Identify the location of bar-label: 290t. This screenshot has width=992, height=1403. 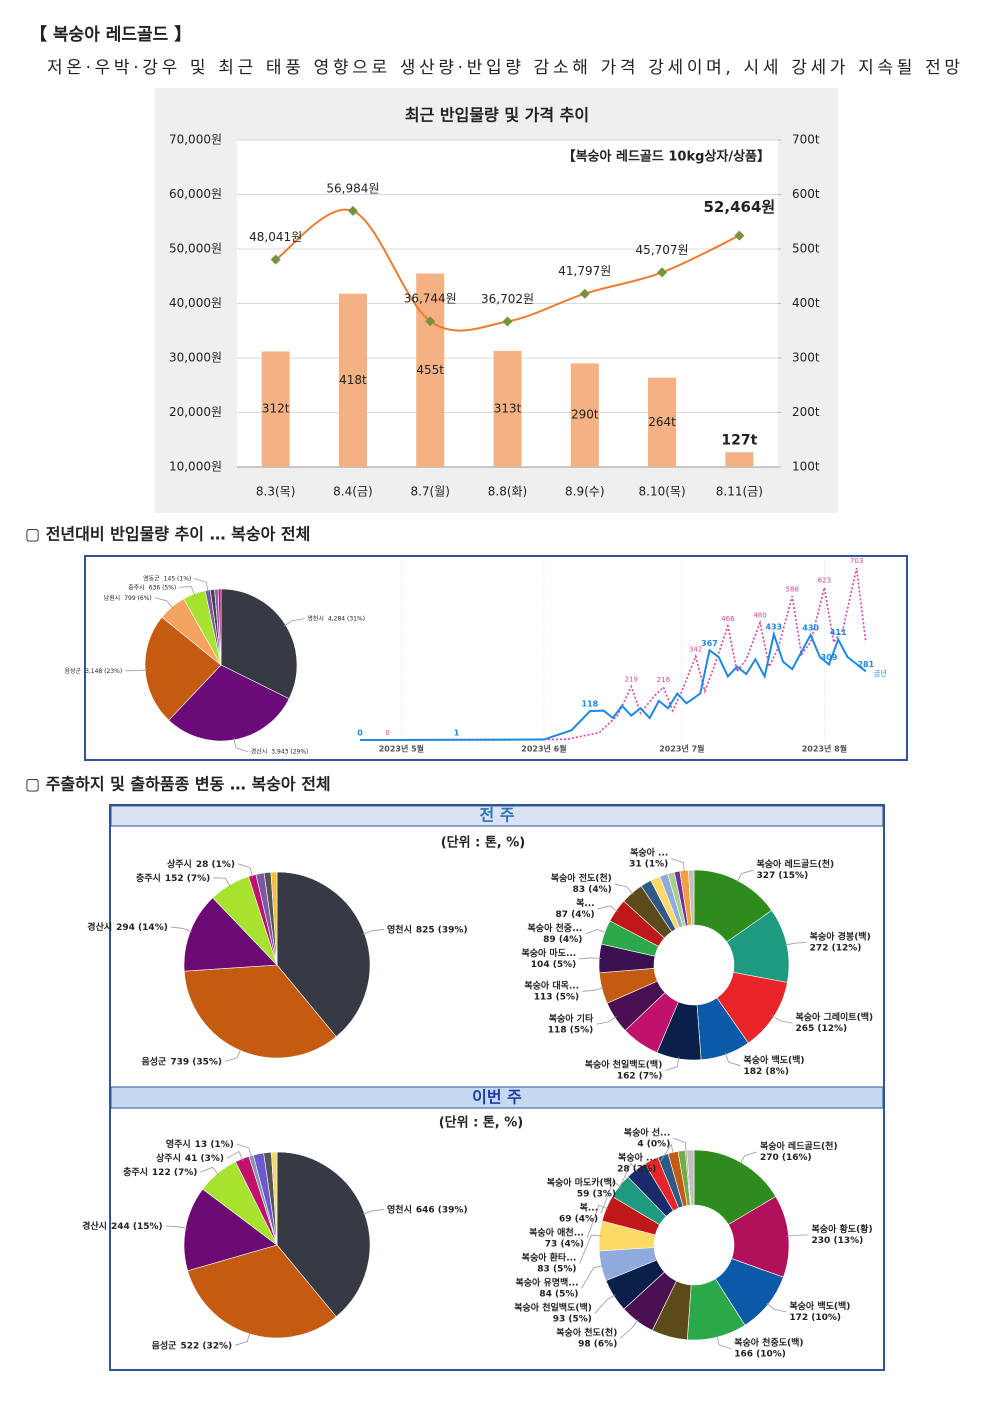
(585, 415).